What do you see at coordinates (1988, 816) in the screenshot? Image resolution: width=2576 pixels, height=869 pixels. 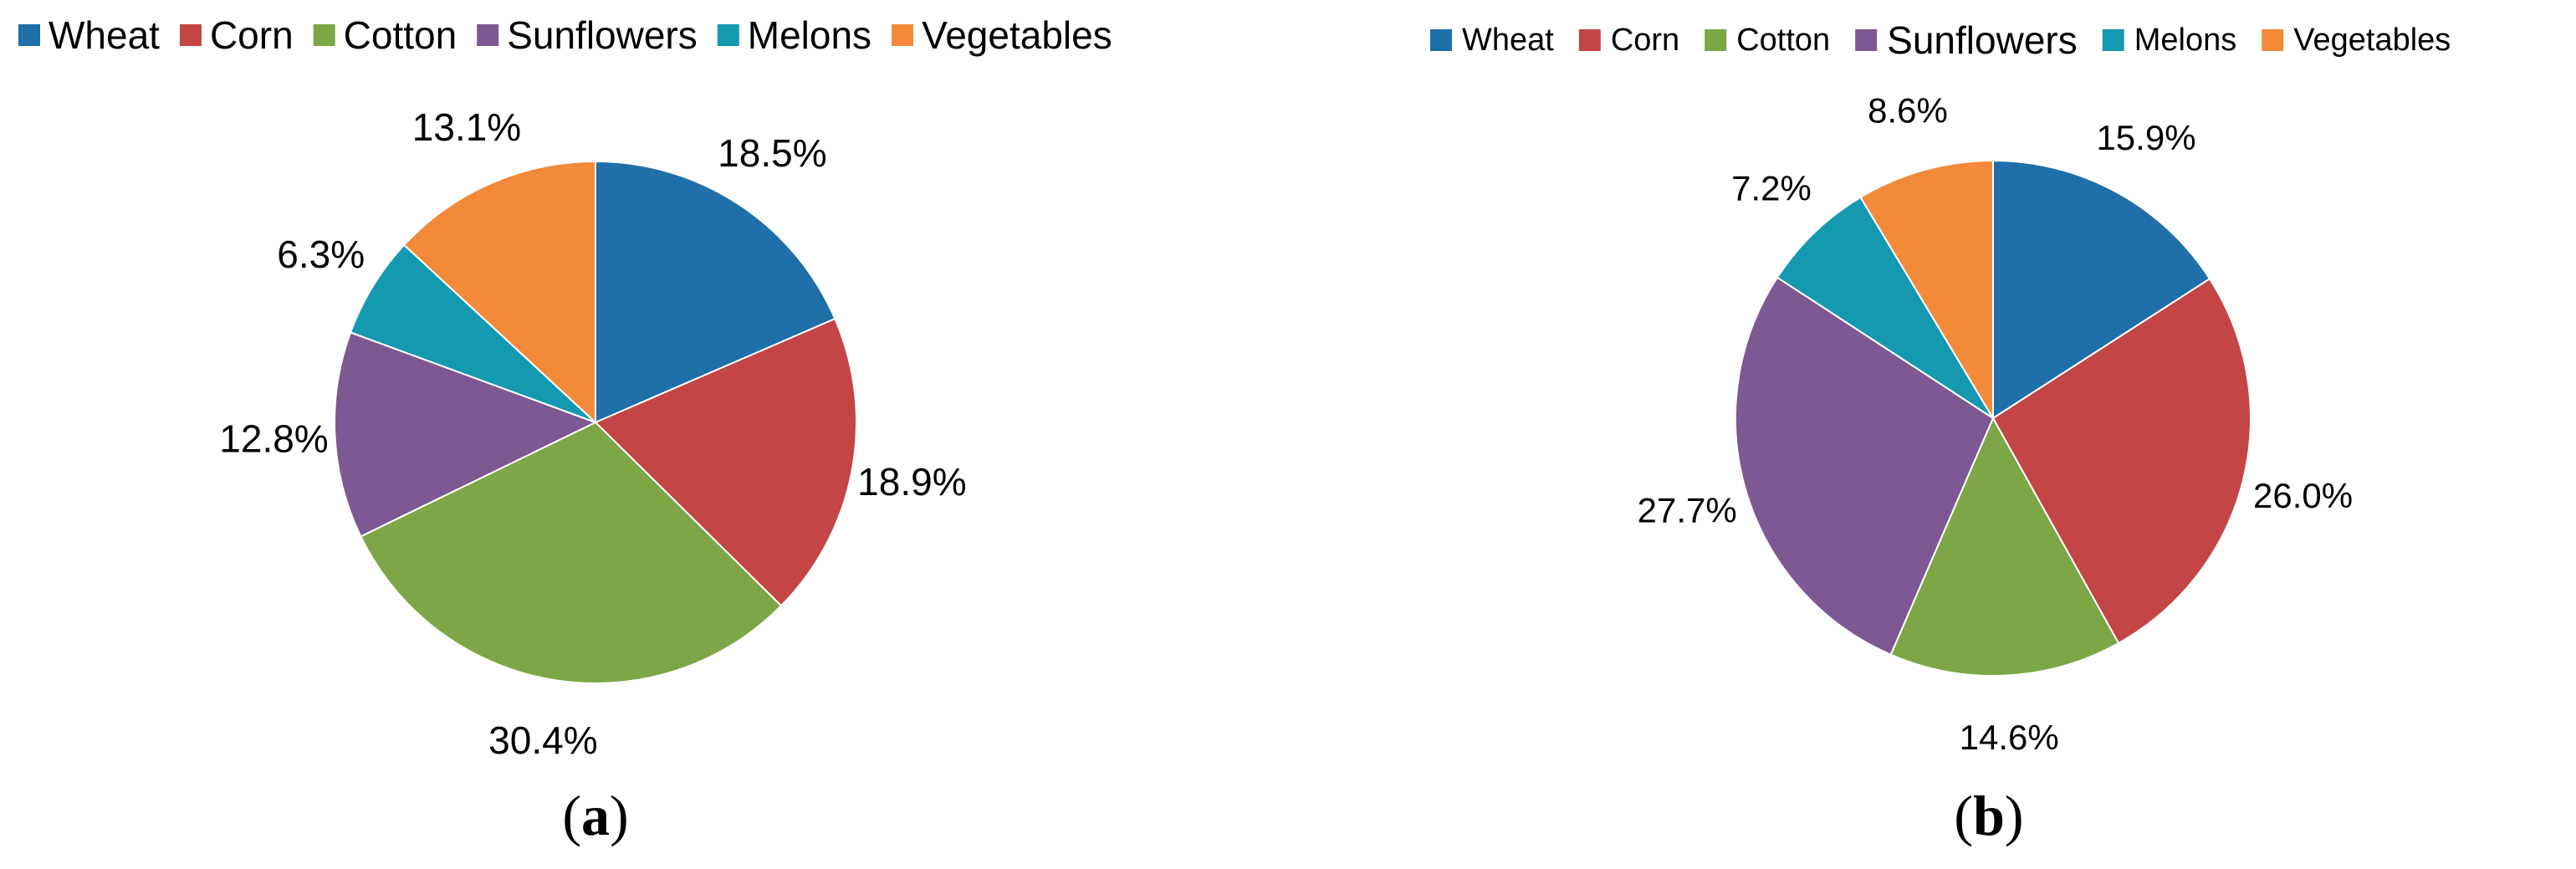 I see `panel-label-b: (b)` at bounding box center [1988, 816].